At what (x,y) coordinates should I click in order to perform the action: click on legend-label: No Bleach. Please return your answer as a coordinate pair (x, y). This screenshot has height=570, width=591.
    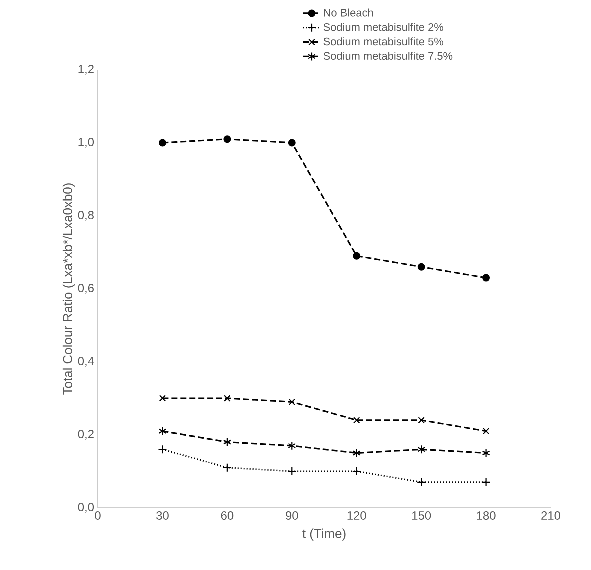
    Looking at the image, I should click on (349, 12).